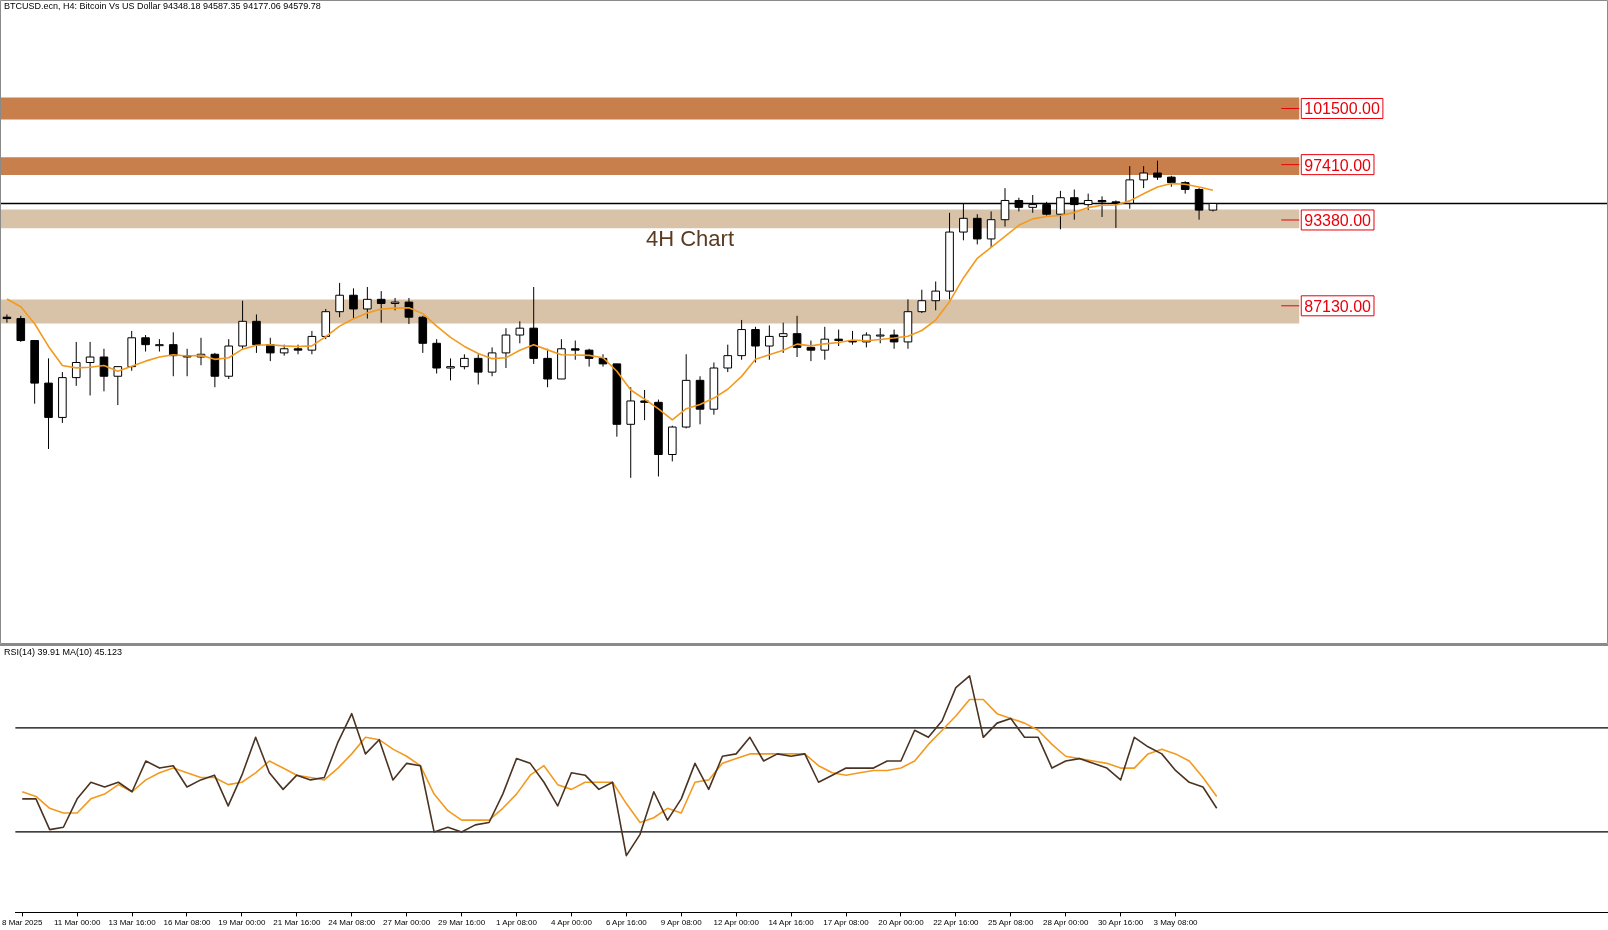  What do you see at coordinates (1342, 109) in the screenshot?
I see `ref-line-label: 101500.00` at bounding box center [1342, 109].